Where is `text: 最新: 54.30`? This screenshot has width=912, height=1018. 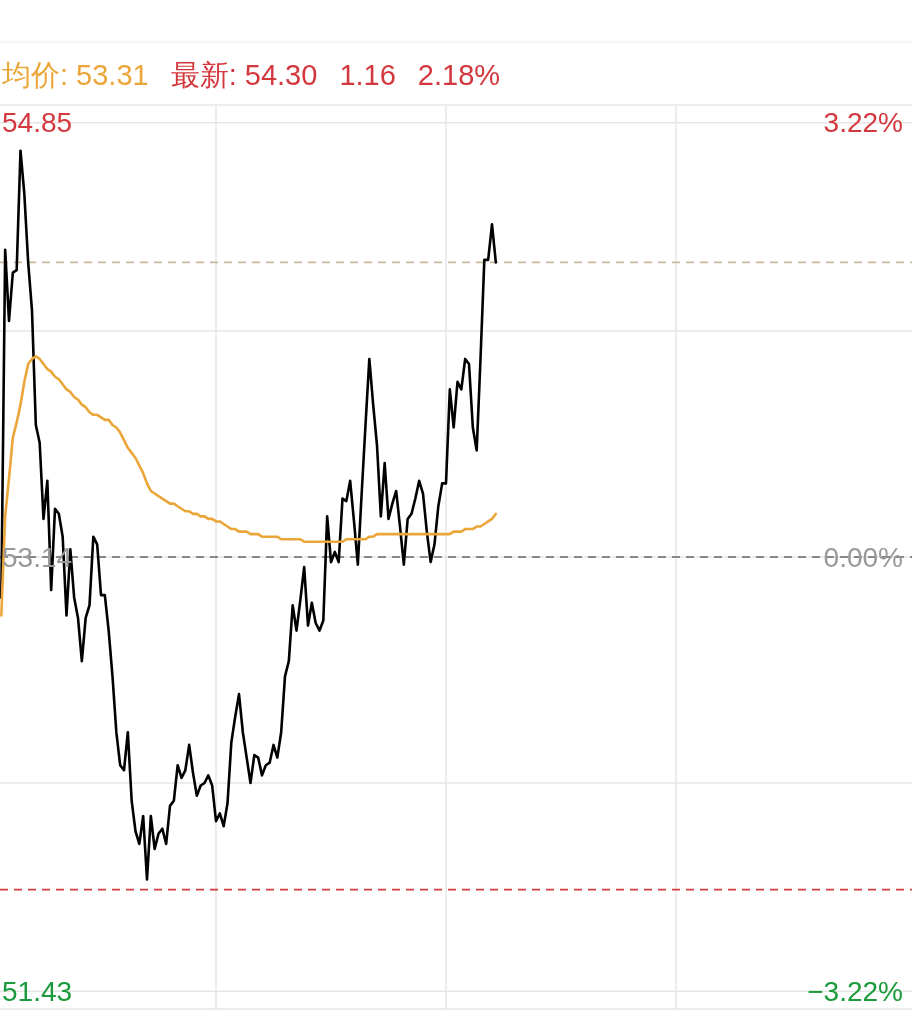 text: 最新: 54.30 is located at coordinates (244, 75).